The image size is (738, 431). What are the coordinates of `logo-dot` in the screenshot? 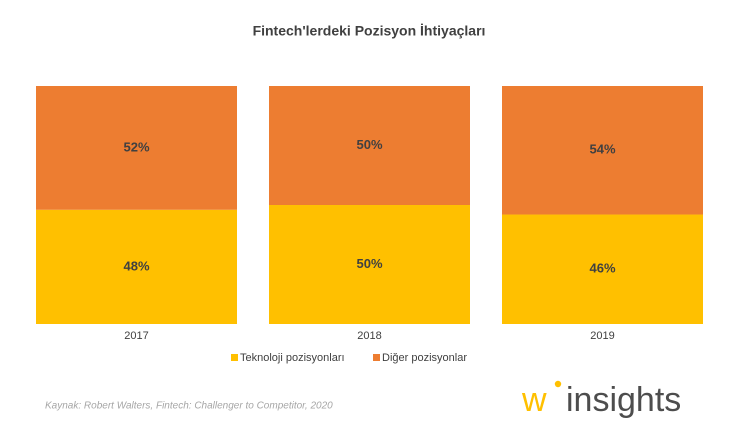 It's located at (558, 384).